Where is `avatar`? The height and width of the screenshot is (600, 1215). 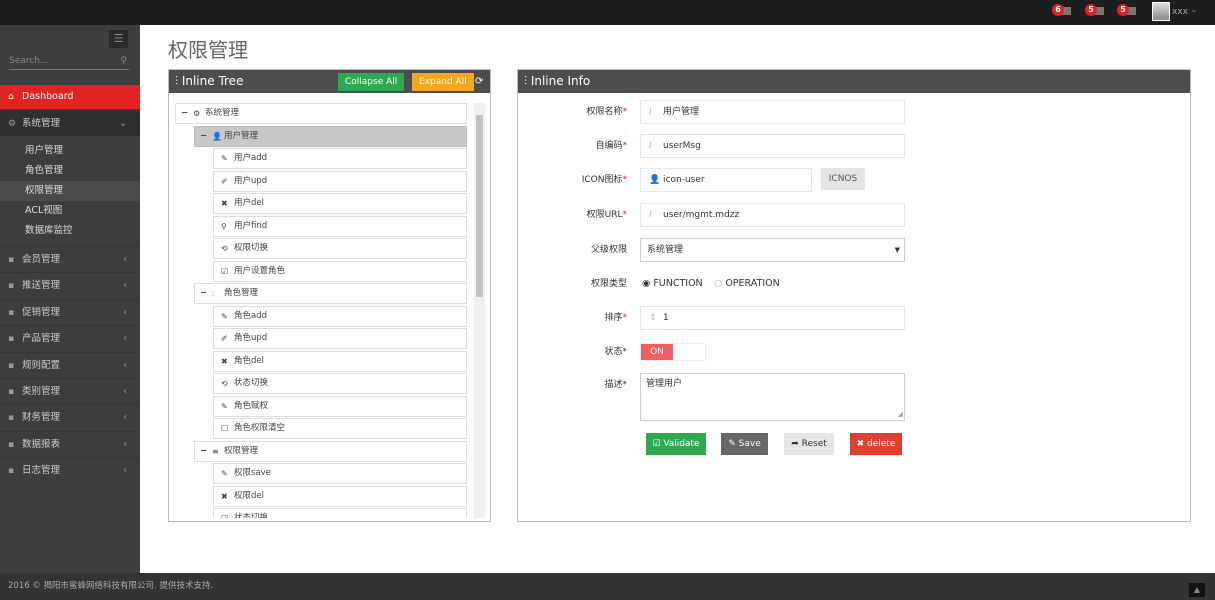 avatar is located at coordinates (1161, 11).